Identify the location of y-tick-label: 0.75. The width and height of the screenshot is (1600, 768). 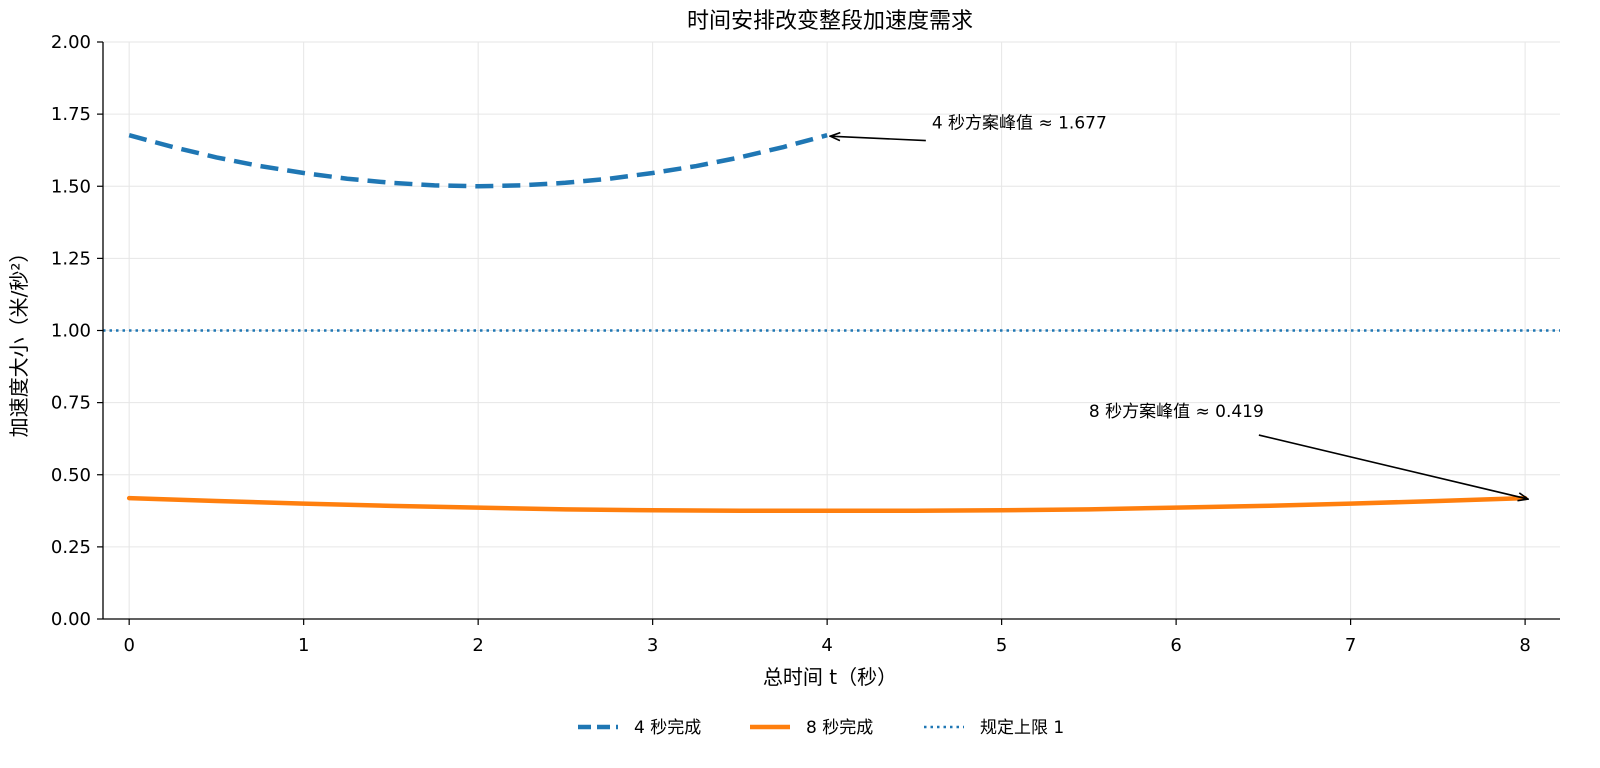
(71, 403).